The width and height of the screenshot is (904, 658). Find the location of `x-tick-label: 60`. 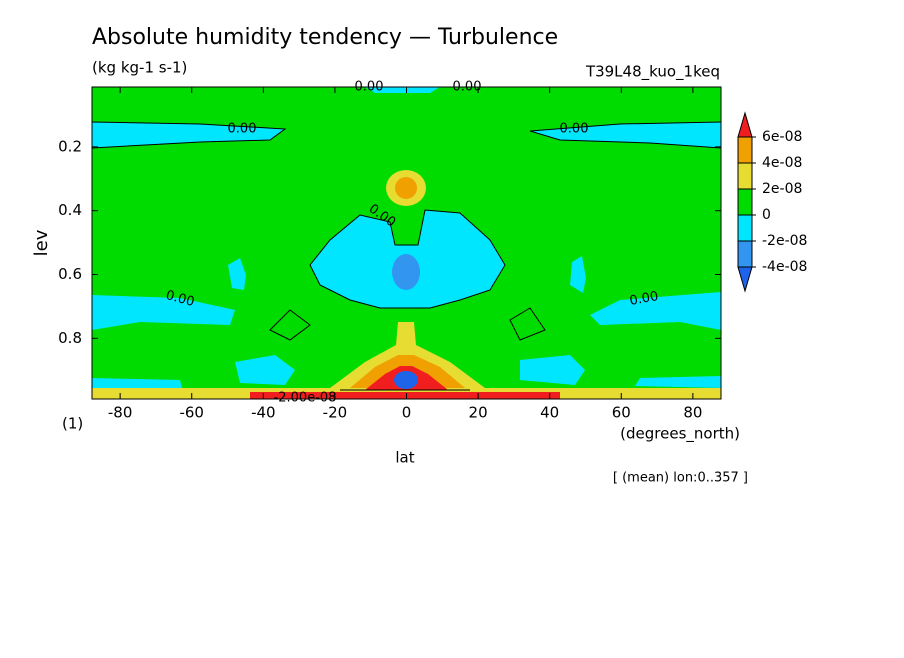

x-tick-label: 60 is located at coordinates (621, 413).